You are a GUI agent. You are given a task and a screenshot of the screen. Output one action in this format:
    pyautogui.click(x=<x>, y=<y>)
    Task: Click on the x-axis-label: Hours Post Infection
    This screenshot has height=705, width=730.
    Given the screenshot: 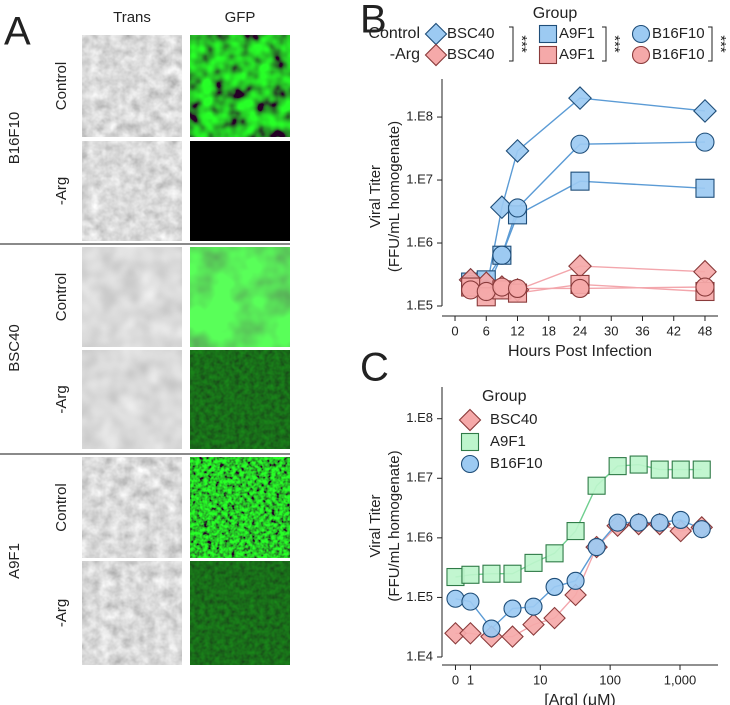 What is the action you would take?
    pyautogui.click(x=580, y=351)
    